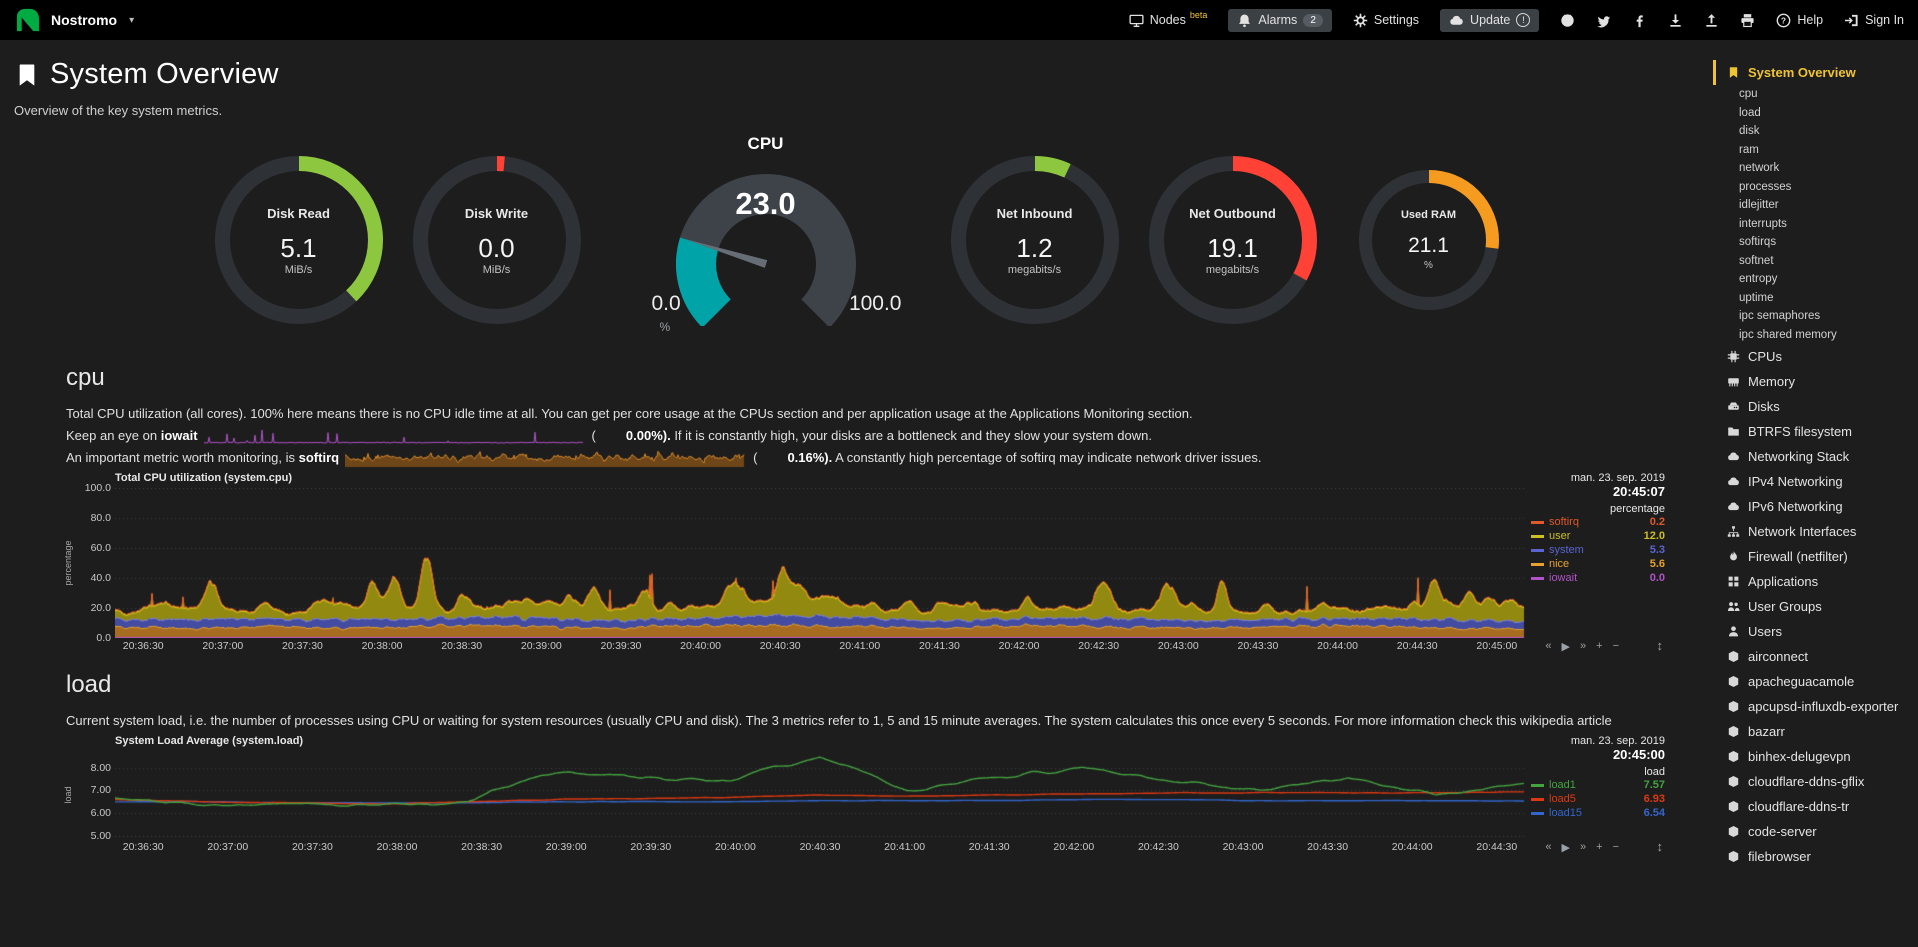  Describe the element at coordinates (1815, 856) in the screenshot. I see `sidebar-item-filebrowser: filebrowser` at that location.